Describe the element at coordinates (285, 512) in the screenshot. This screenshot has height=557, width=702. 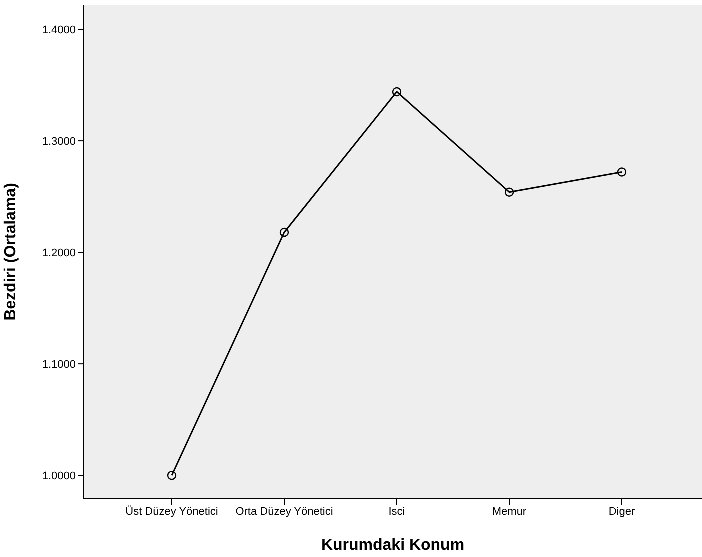
I see `x-tick-label: Orta Düzey Yönetici` at that location.